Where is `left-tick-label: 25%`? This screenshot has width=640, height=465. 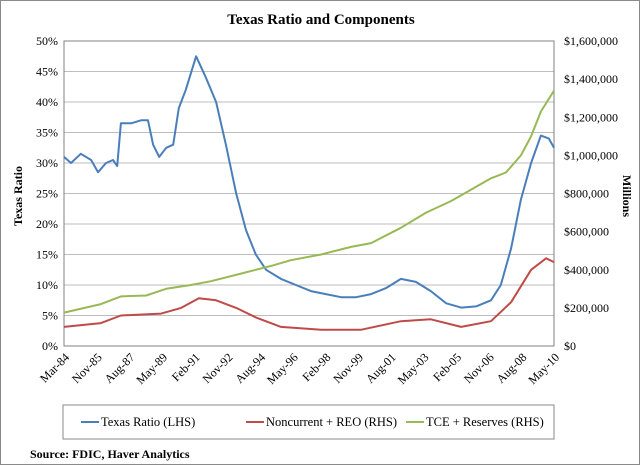
left-tick-label: 25% is located at coordinates (47, 194).